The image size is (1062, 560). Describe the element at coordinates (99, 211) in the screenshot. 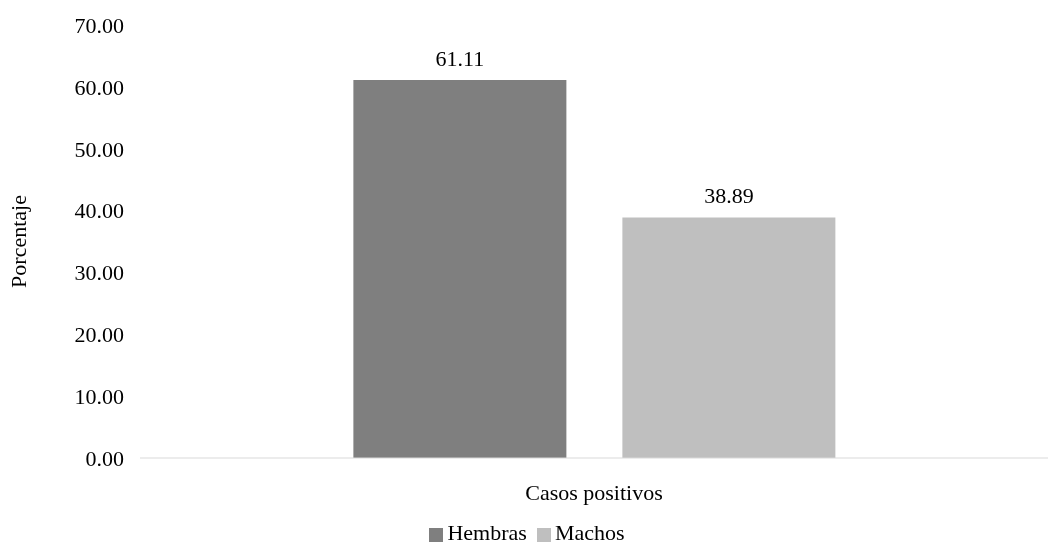

I see `y-tick-label: 40.00` at that location.